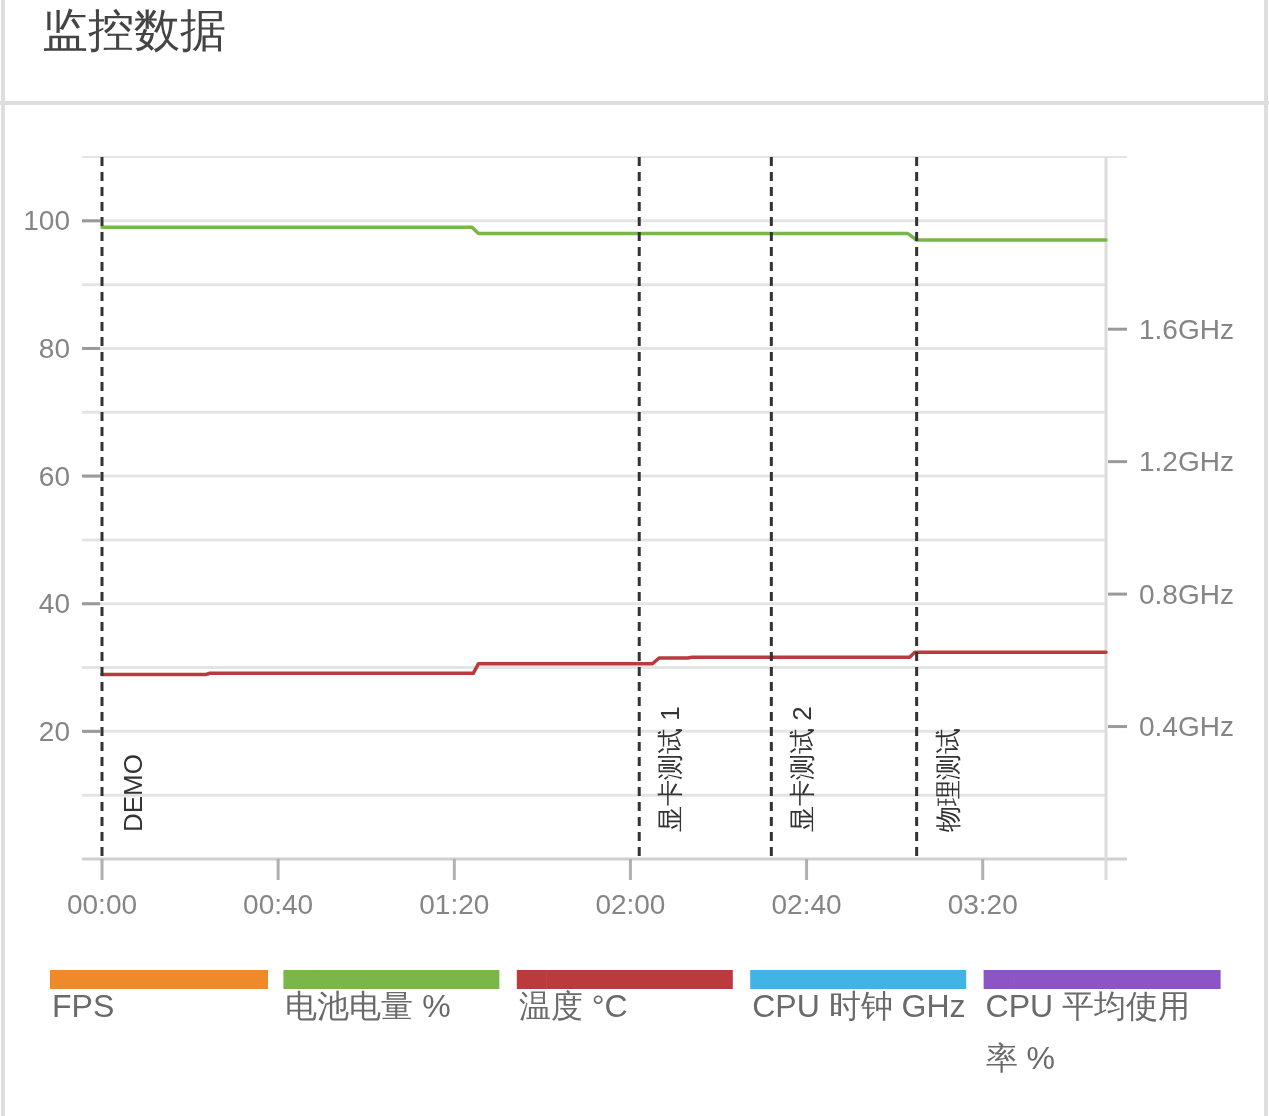 The width and height of the screenshot is (1269, 1116). What do you see at coordinates (54, 731) in the screenshot?
I see `y-tick-label: 20` at bounding box center [54, 731].